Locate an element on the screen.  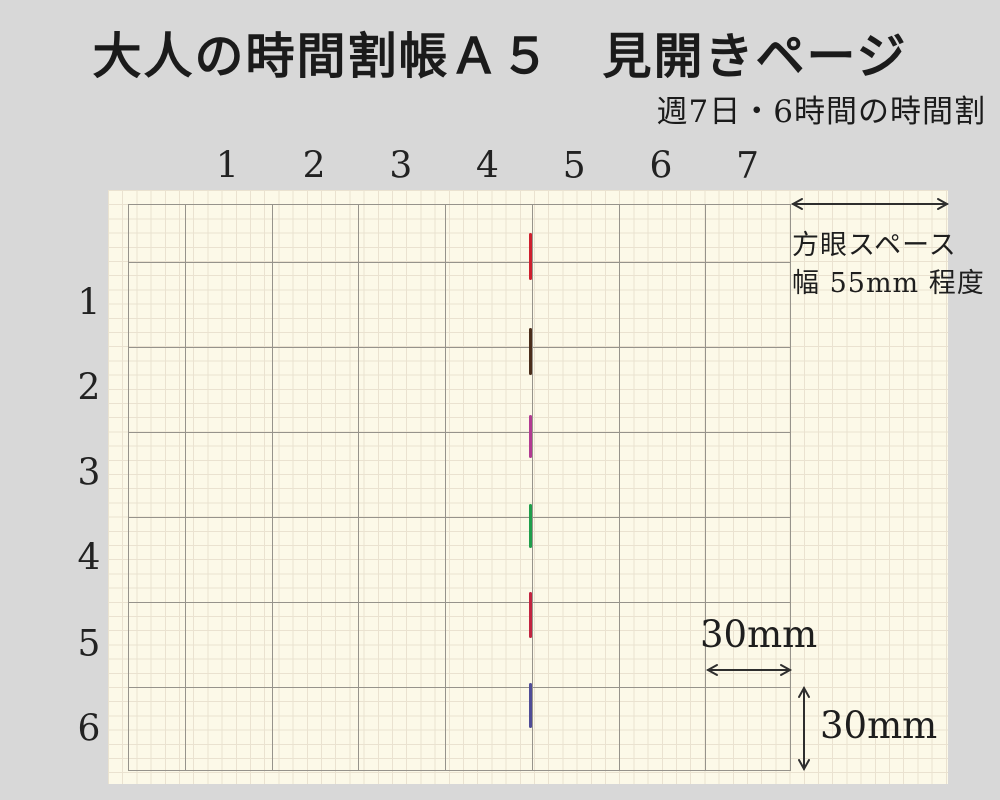
page-title: 大人の時間割帳Ａ５ 見開きページ is located at coordinates (500, 56).